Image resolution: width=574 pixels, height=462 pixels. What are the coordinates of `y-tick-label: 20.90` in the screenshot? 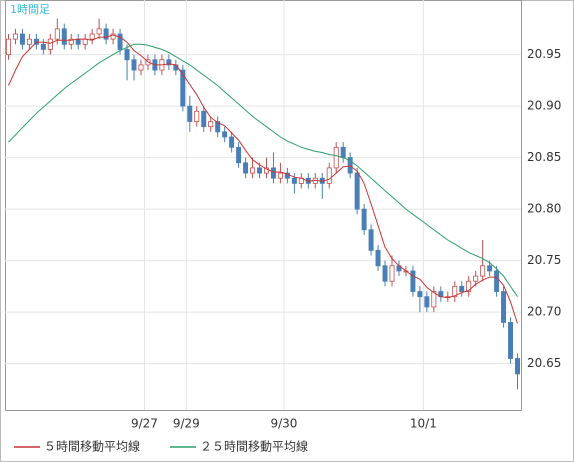 It's located at (544, 106).